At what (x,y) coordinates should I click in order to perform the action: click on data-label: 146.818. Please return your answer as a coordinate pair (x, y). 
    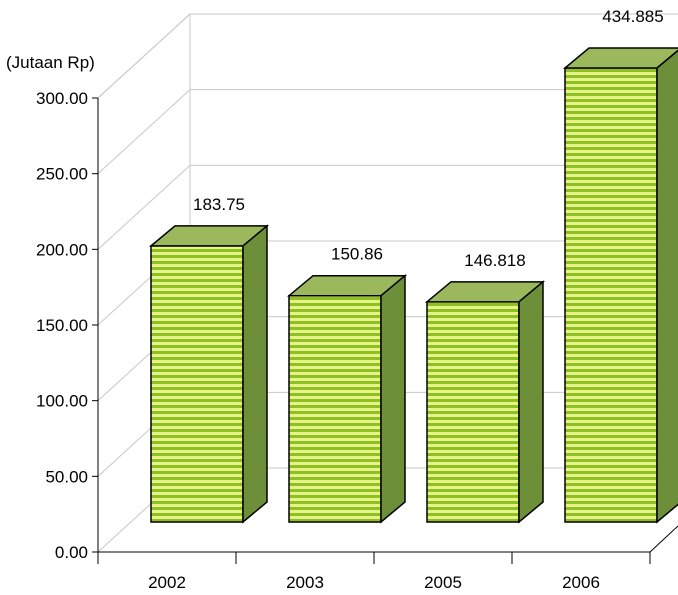
    Looking at the image, I should click on (494, 260).